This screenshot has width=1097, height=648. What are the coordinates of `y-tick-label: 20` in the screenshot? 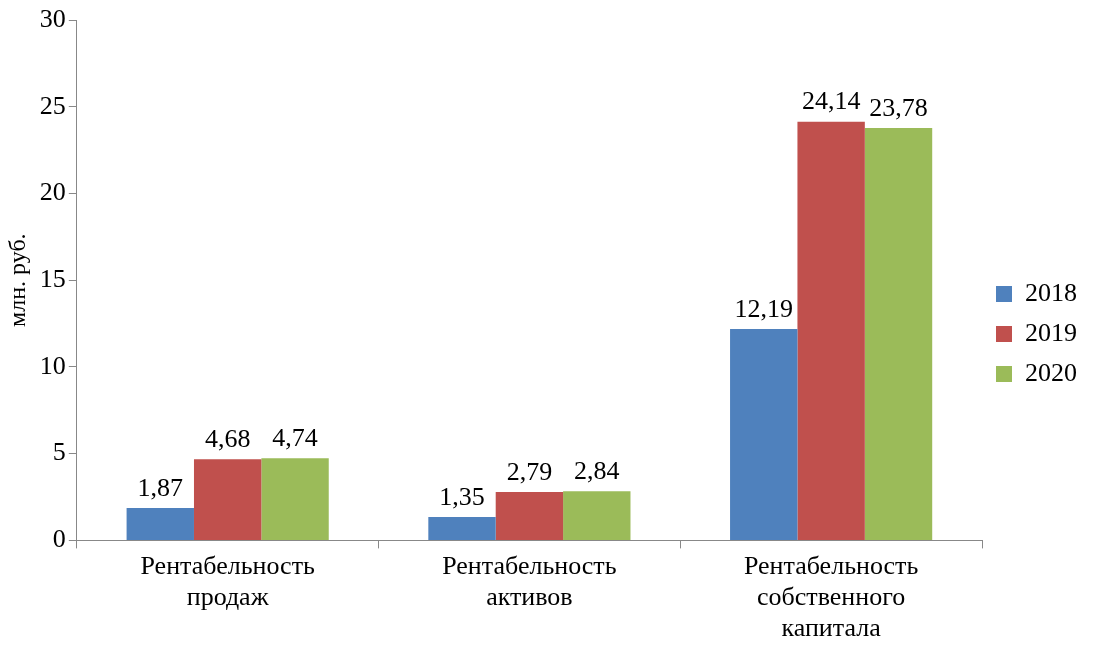 It's located at (52, 192).